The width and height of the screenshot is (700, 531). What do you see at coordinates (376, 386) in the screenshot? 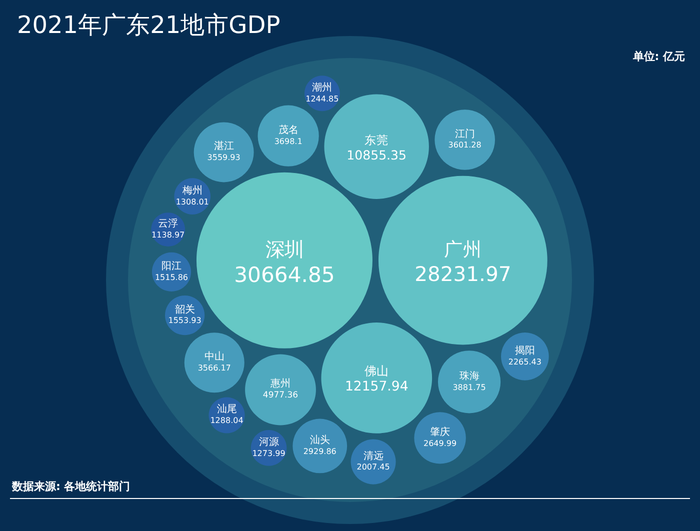
I see `data-label: 12157.94` at bounding box center [376, 386].